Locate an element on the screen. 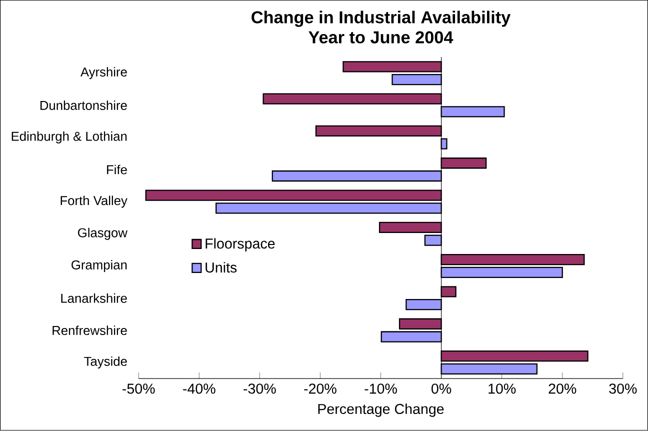 The image size is (648, 431). x-tick-label: 20% is located at coordinates (562, 389).